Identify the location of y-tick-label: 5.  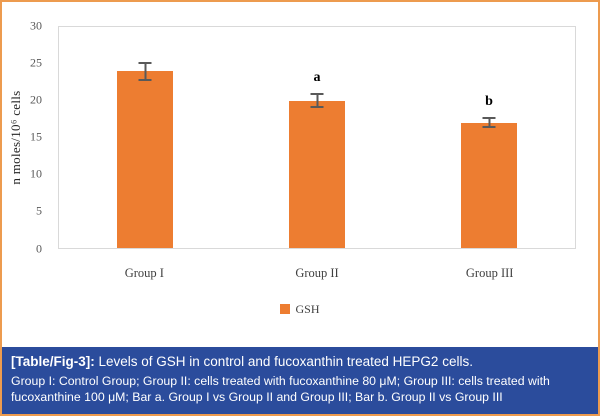
(39, 210).